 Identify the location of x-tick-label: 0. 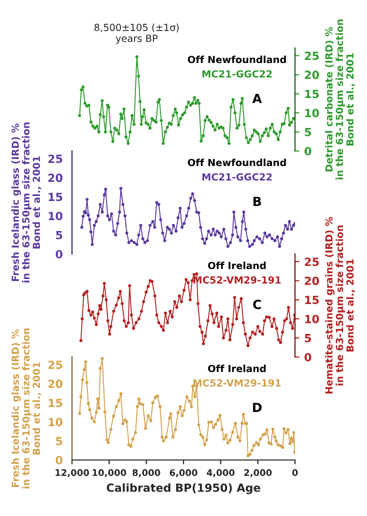
(295, 472).